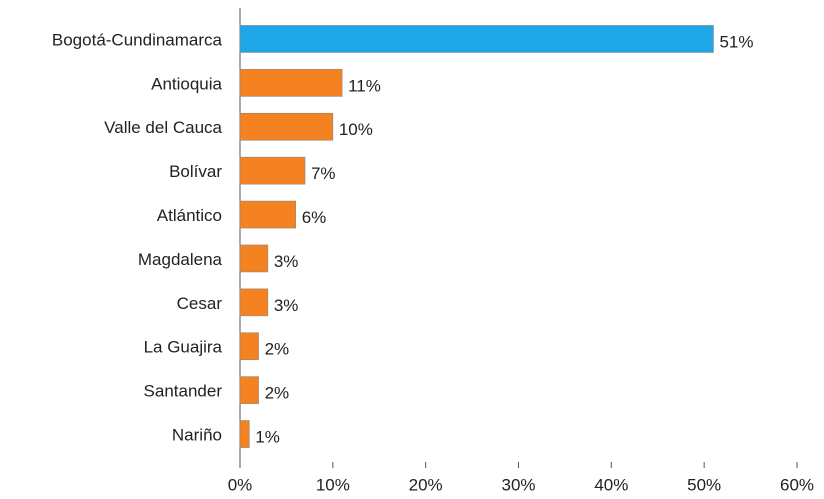 Image resolution: width=824 pixels, height=499 pixels. Describe the element at coordinates (426, 484) in the screenshot. I see `x-tick-label: 20%` at that location.